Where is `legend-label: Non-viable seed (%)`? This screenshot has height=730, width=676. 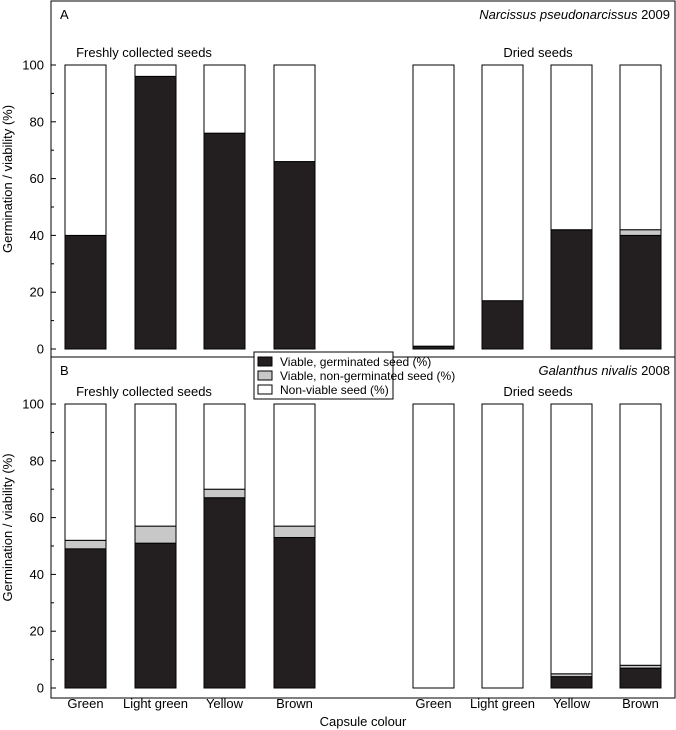 legend-label: Non-viable seed (%) is located at coordinates (334, 390).